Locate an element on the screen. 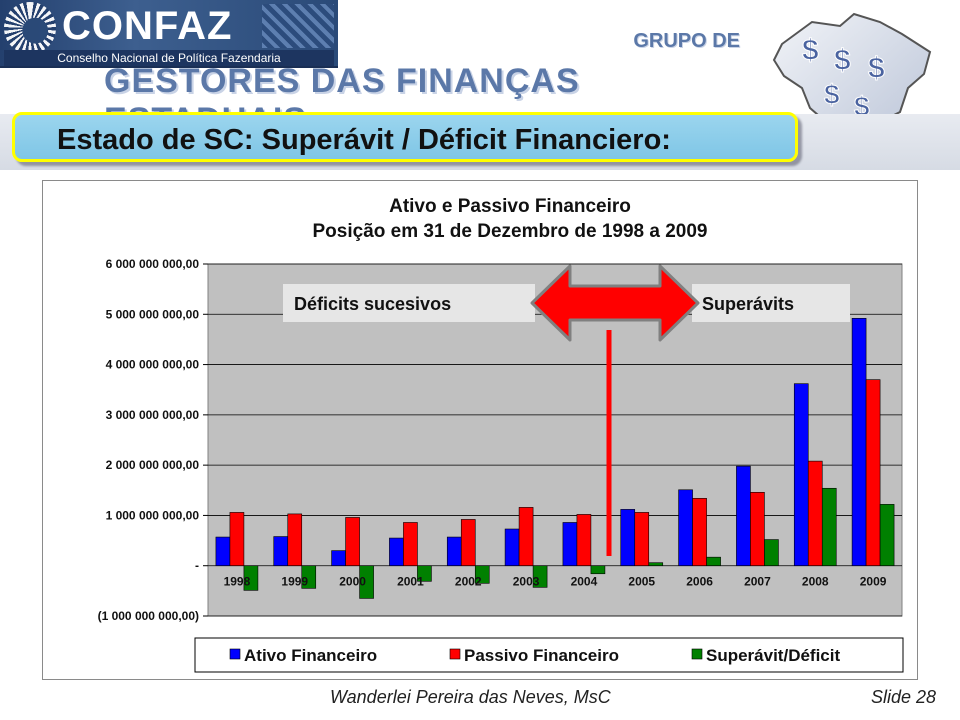 The width and height of the screenshot is (960, 720). chart-title: Ativo e Passivo Financeiro is located at coordinates (510, 206).